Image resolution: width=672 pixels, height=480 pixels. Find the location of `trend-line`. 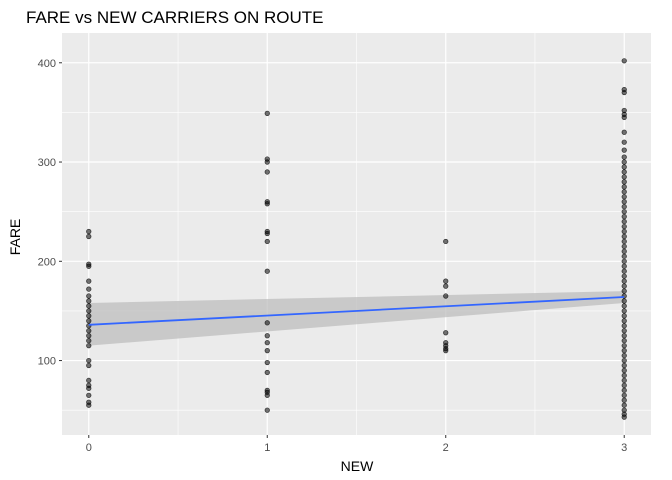

trend-line is located at coordinates (356, 311).